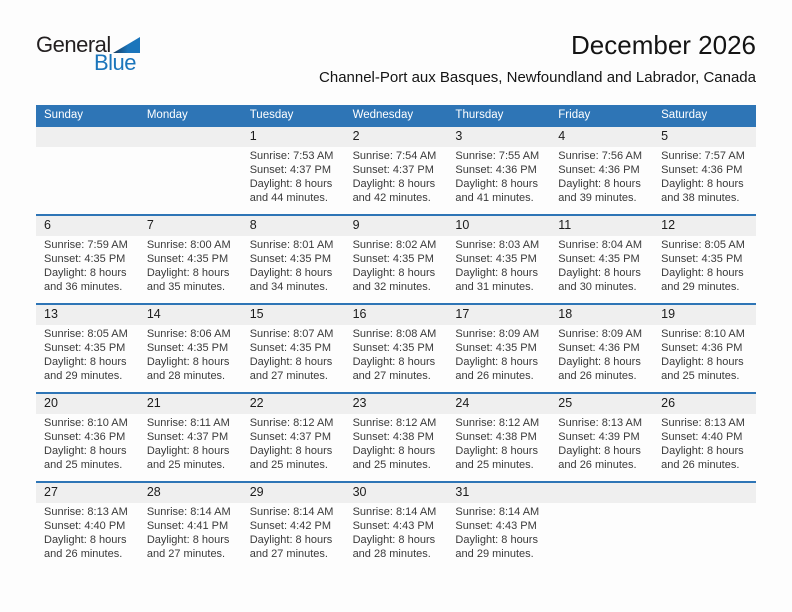 This screenshot has width=792, height=612. Describe the element at coordinates (394, 245) in the screenshot. I see `sunrise-text: Sunrise: 8:02 AM` at that location.